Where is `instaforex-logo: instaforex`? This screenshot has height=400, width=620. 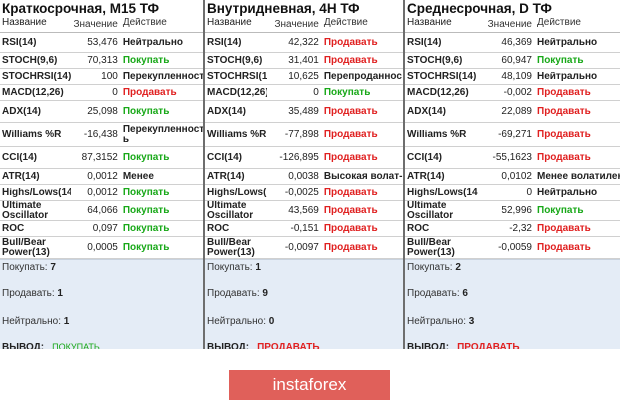 instaforex-logo: instaforex is located at coordinates (309, 385).